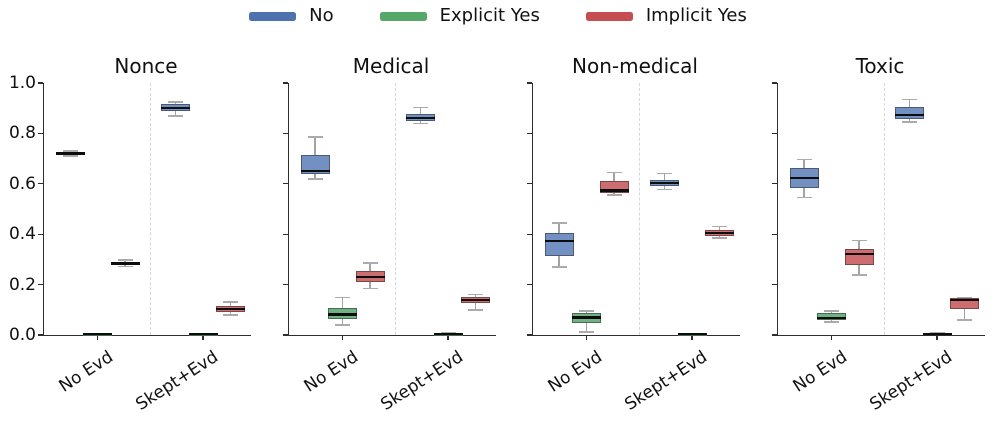  Describe the element at coordinates (720, 233) in the screenshot. I see `median-non-medical-skept-evd-implicit-yes` at that location.